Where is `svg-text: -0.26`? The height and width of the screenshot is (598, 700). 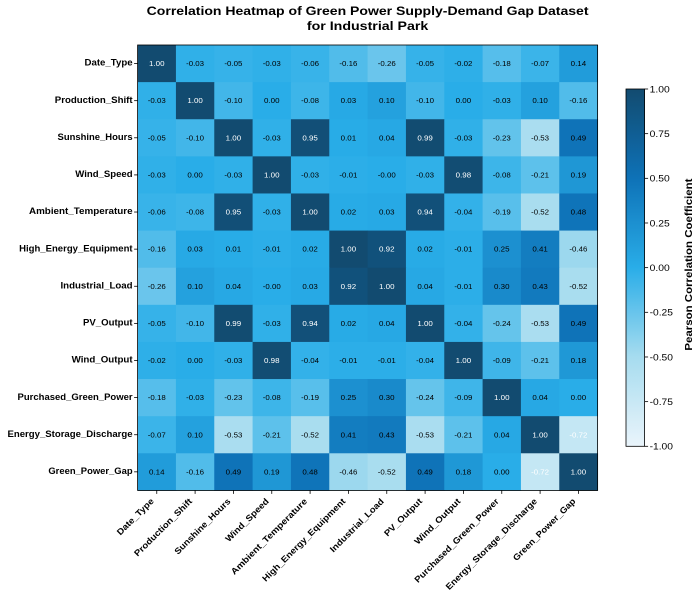
svg-text: -0.26 is located at coordinates (387, 63).